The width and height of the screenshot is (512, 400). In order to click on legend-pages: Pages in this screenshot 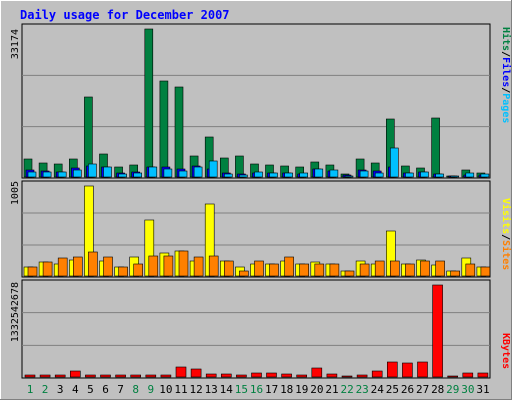, I will do `click(505, 108)`.